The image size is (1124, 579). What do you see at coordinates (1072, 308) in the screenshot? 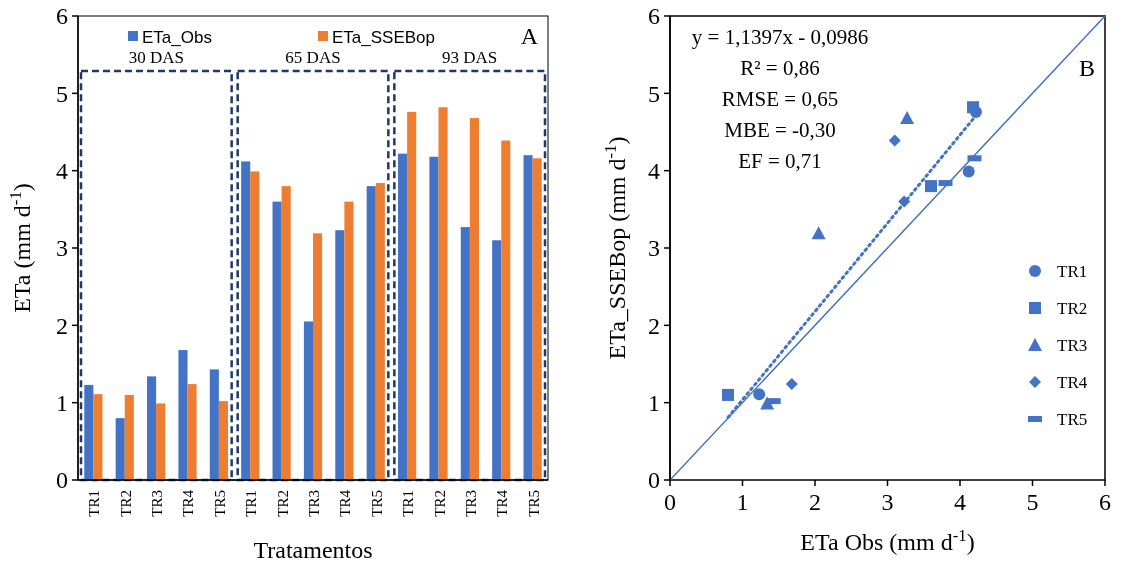
I see `legend-label: TR2` at bounding box center [1072, 308].